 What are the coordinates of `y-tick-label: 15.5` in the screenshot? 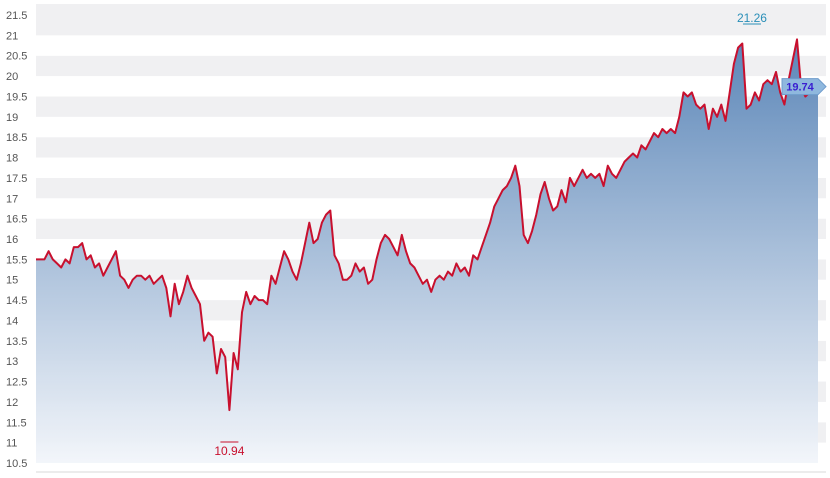 It's located at (16, 260).